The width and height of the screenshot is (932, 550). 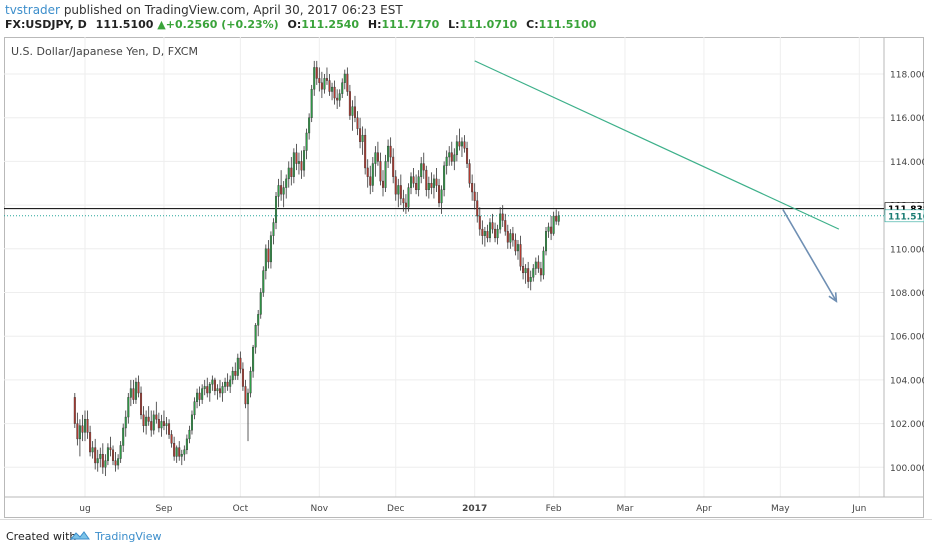 What do you see at coordinates (704, 509) in the screenshot?
I see `time-tick-label: Apr` at bounding box center [704, 509].